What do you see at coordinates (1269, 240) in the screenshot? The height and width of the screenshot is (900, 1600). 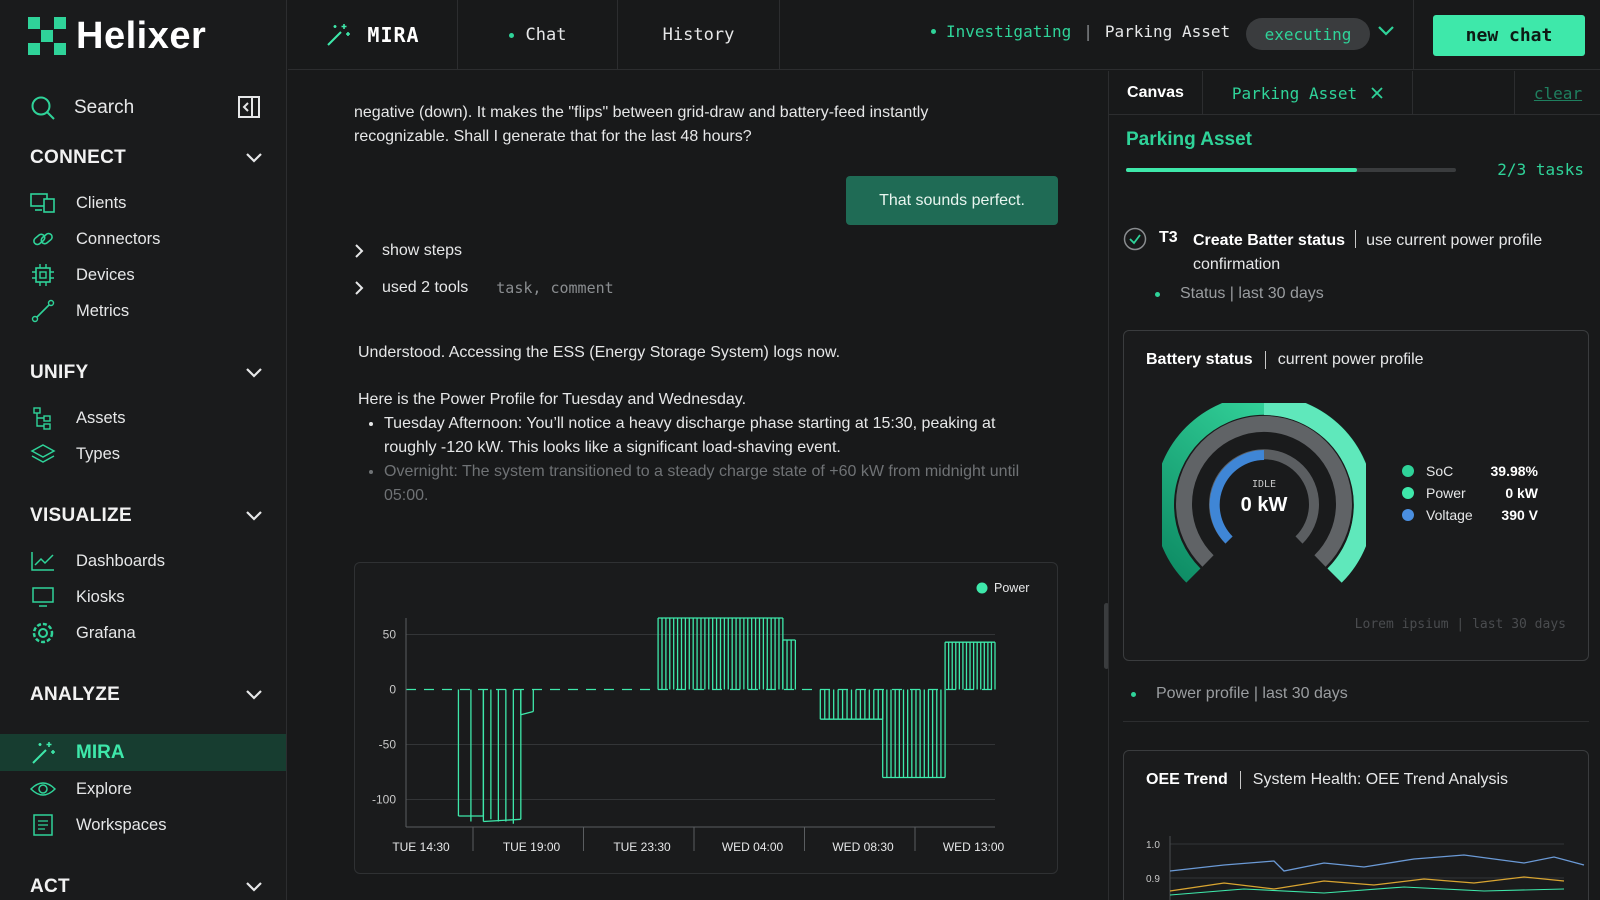 I see `task-title: Create Batter status` at bounding box center [1269, 240].